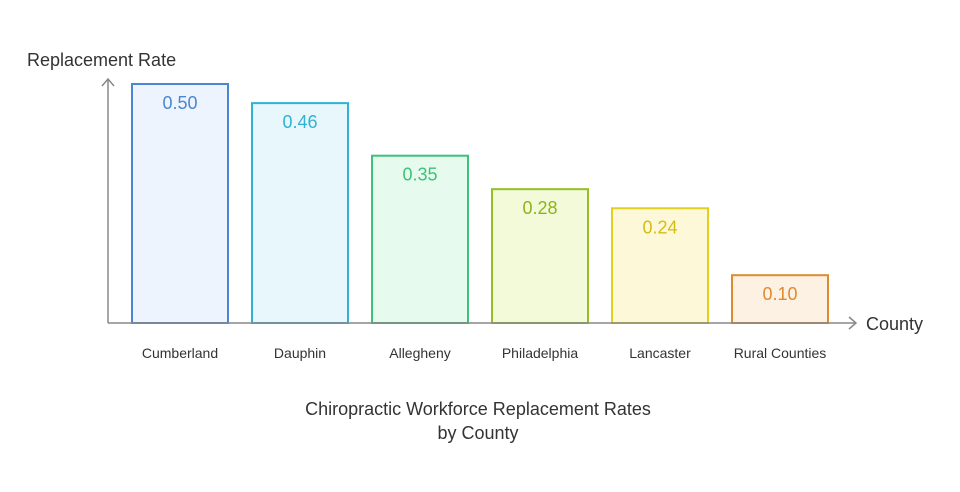  I want to click on data-label: 0.10, so click(779, 294).